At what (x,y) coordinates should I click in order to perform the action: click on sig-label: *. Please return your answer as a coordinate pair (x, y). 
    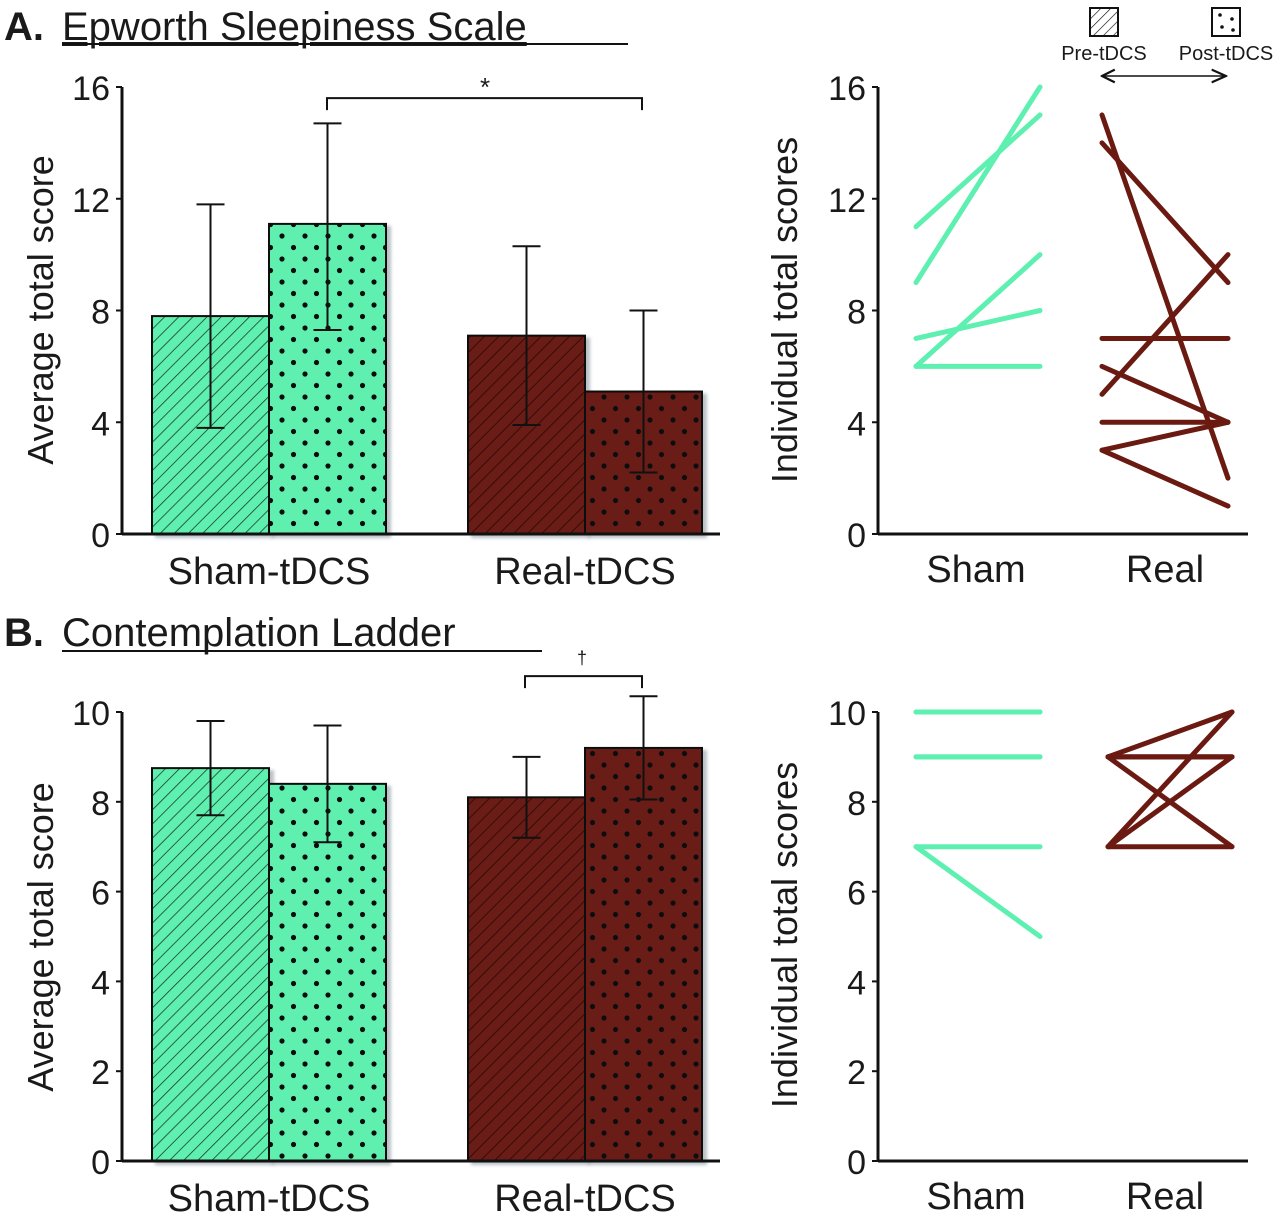
    Looking at the image, I should click on (485, 87).